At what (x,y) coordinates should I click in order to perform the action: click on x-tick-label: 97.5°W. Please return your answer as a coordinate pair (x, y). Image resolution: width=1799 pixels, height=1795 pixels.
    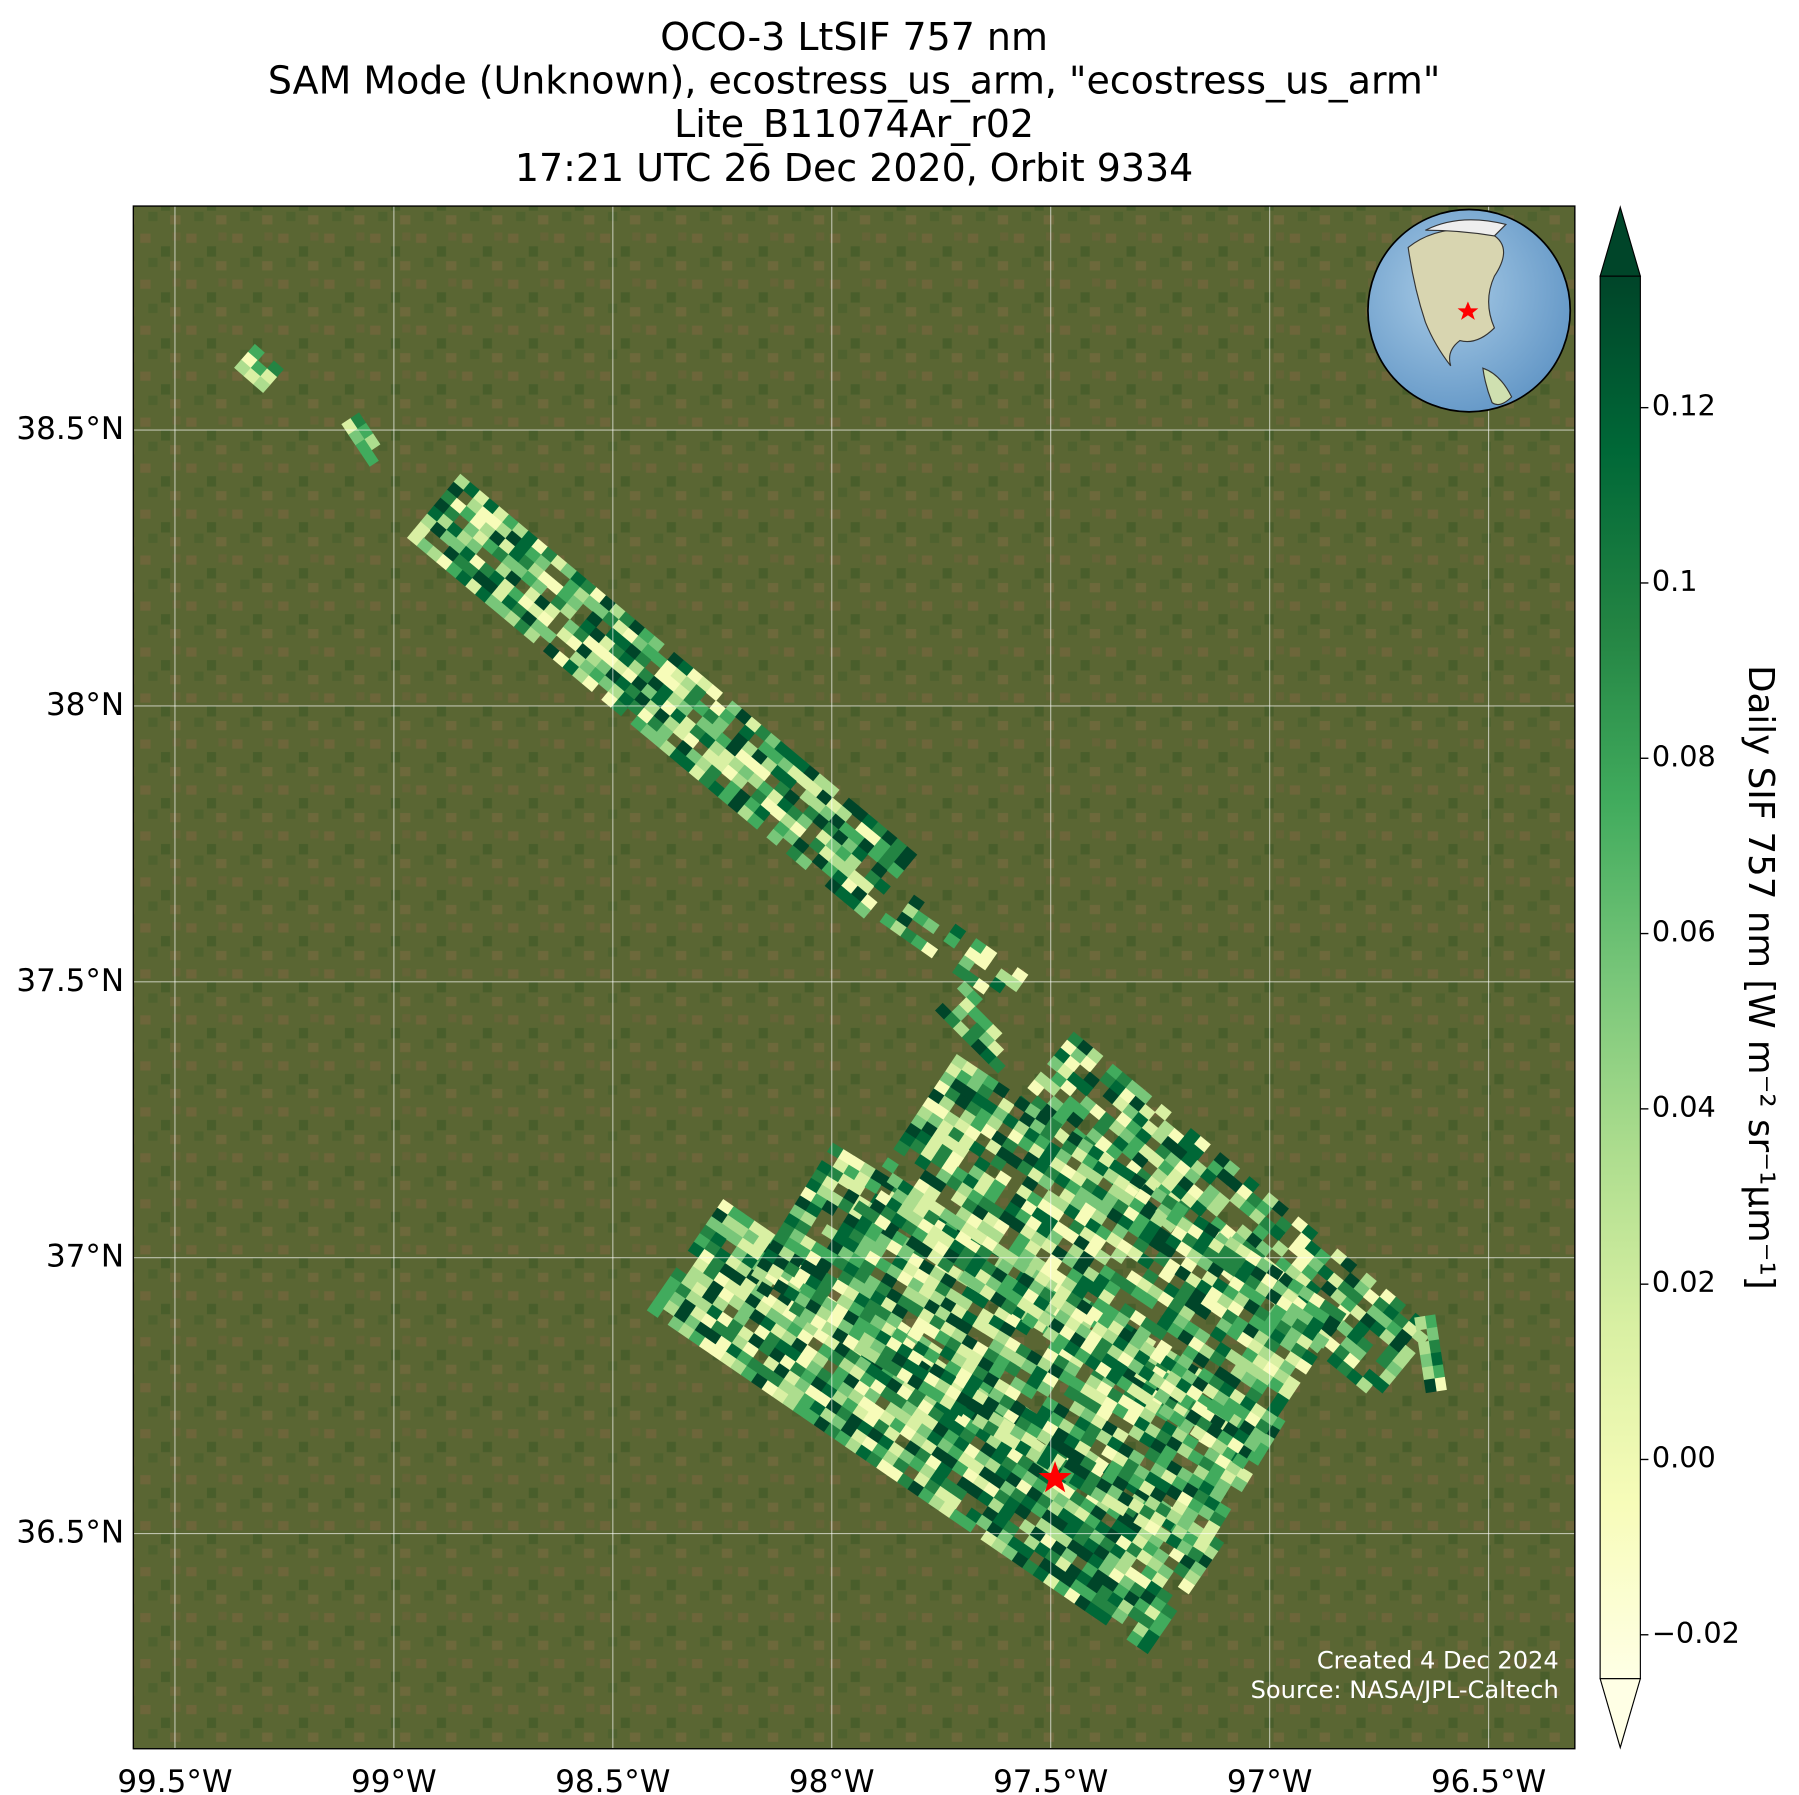
    Looking at the image, I should click on (1050, 1779).